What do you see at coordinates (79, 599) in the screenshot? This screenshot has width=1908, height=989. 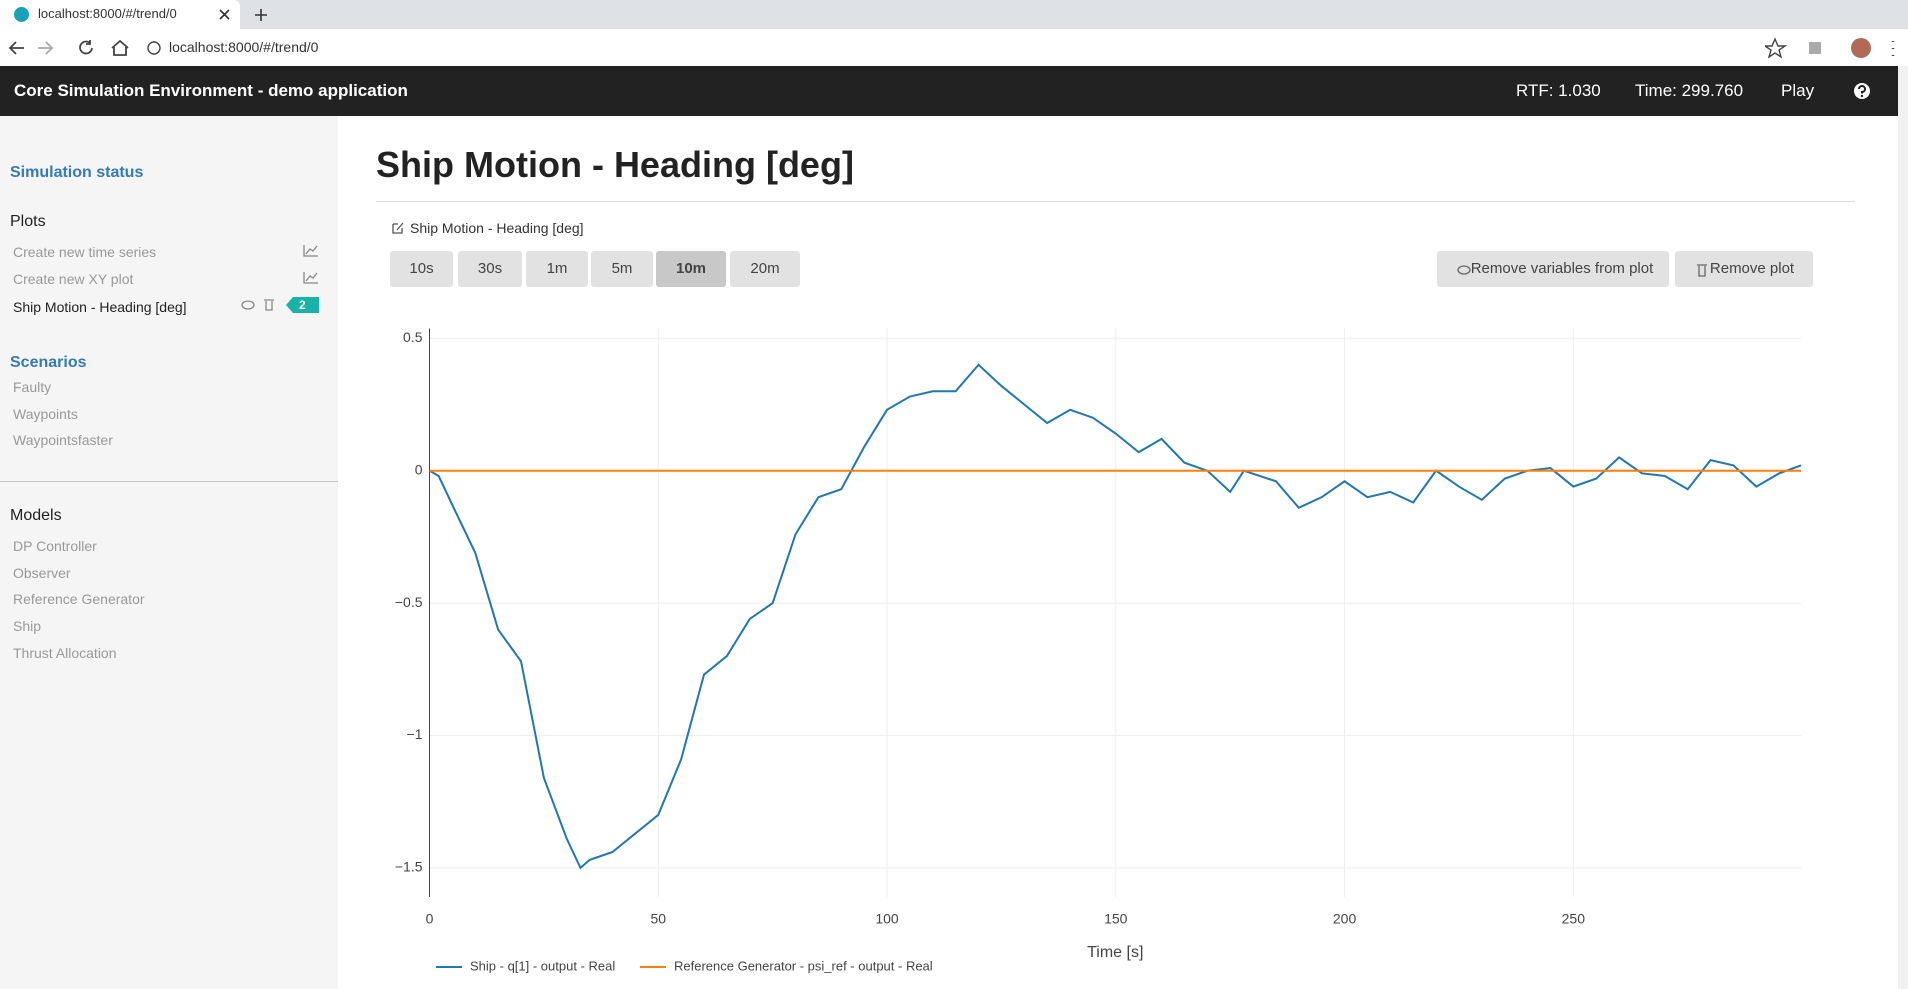 I see `nav-item: Reference Generator` at bounding box center [79, 599].